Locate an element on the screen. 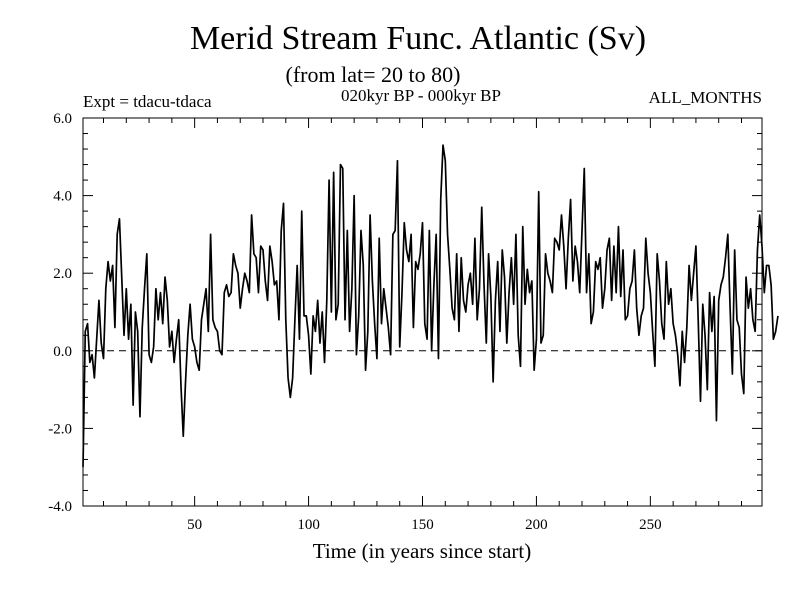  y-tick-label: 0.0 is located at coordinates (62, 352).